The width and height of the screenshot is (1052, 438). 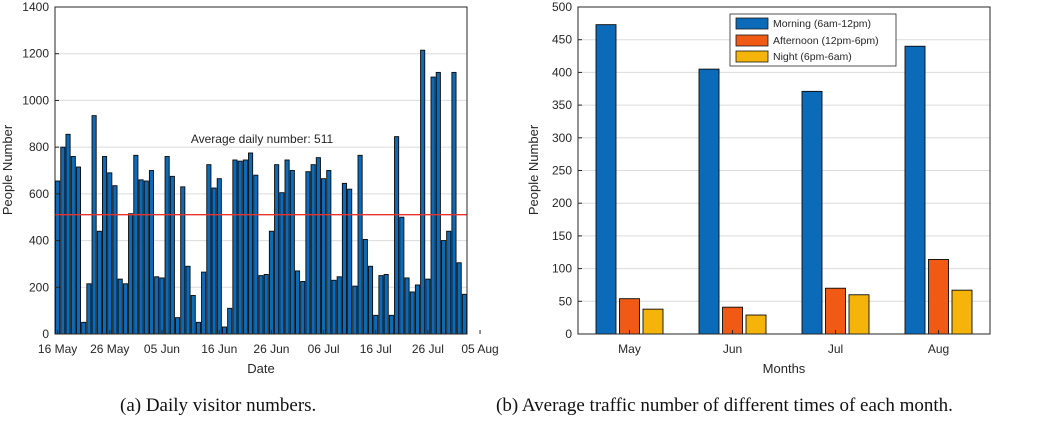 I want to click on legend-swatch-morning, so click(x=752, y=23).